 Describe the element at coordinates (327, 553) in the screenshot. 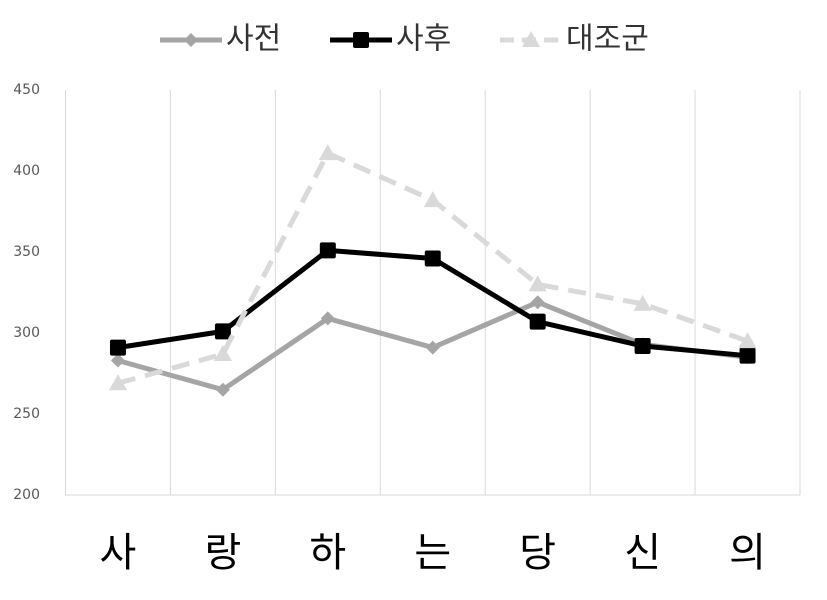

I see `x-tick-label: 하` at that location.